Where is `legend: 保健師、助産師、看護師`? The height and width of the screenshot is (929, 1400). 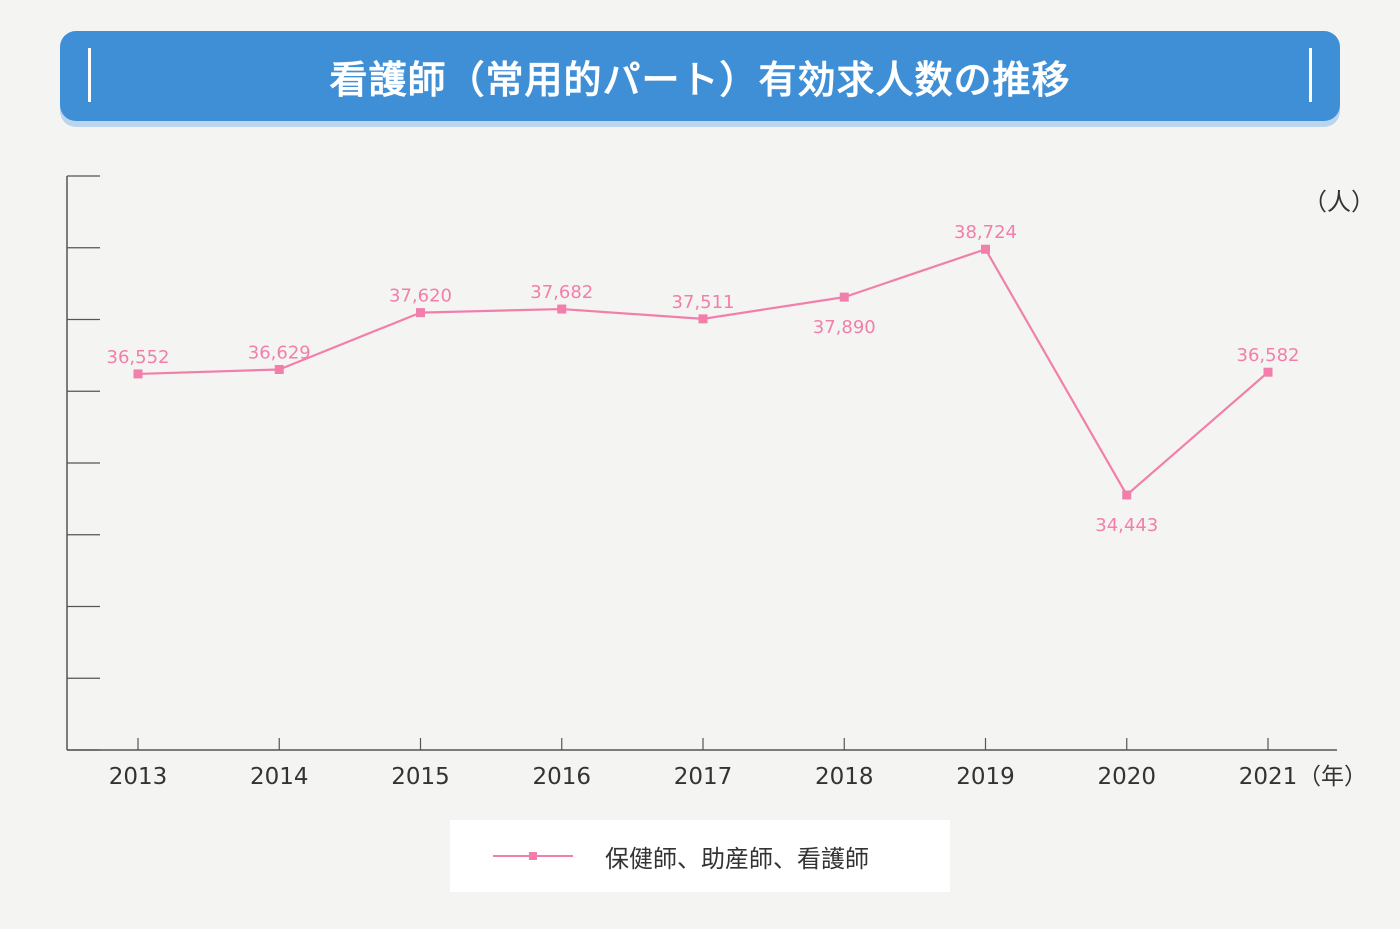
legend: 保健師、助産師、看護師 is located at coordinates (700, 856).